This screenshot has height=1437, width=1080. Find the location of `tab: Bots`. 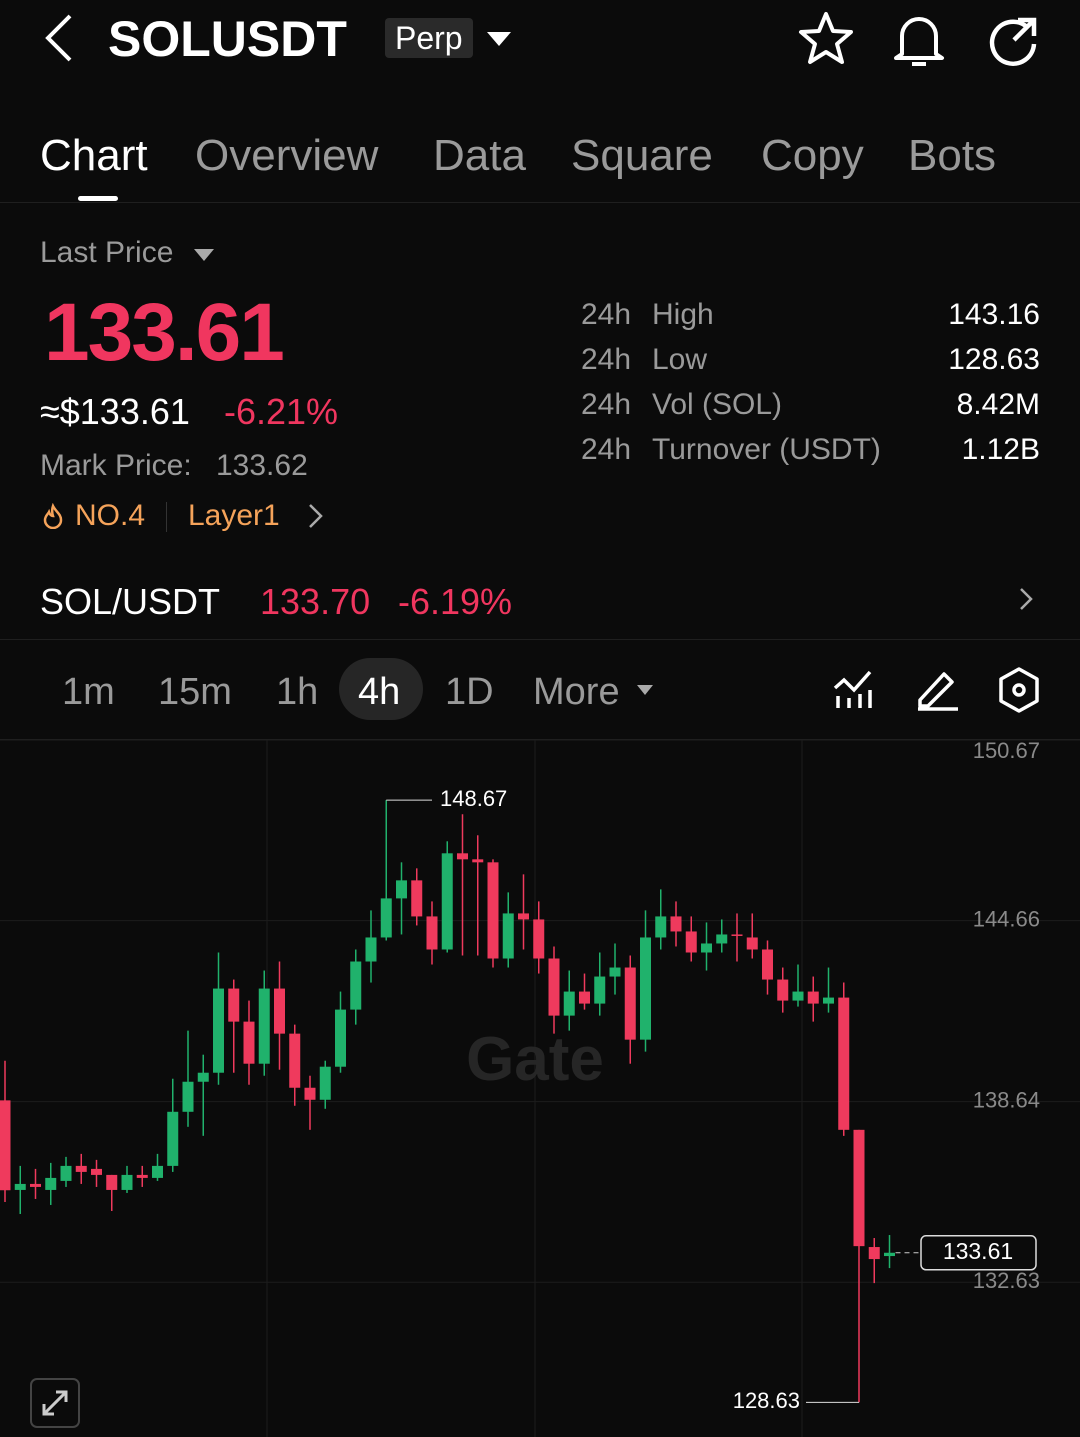

tab: Bots is located at coordinates (952, 155).